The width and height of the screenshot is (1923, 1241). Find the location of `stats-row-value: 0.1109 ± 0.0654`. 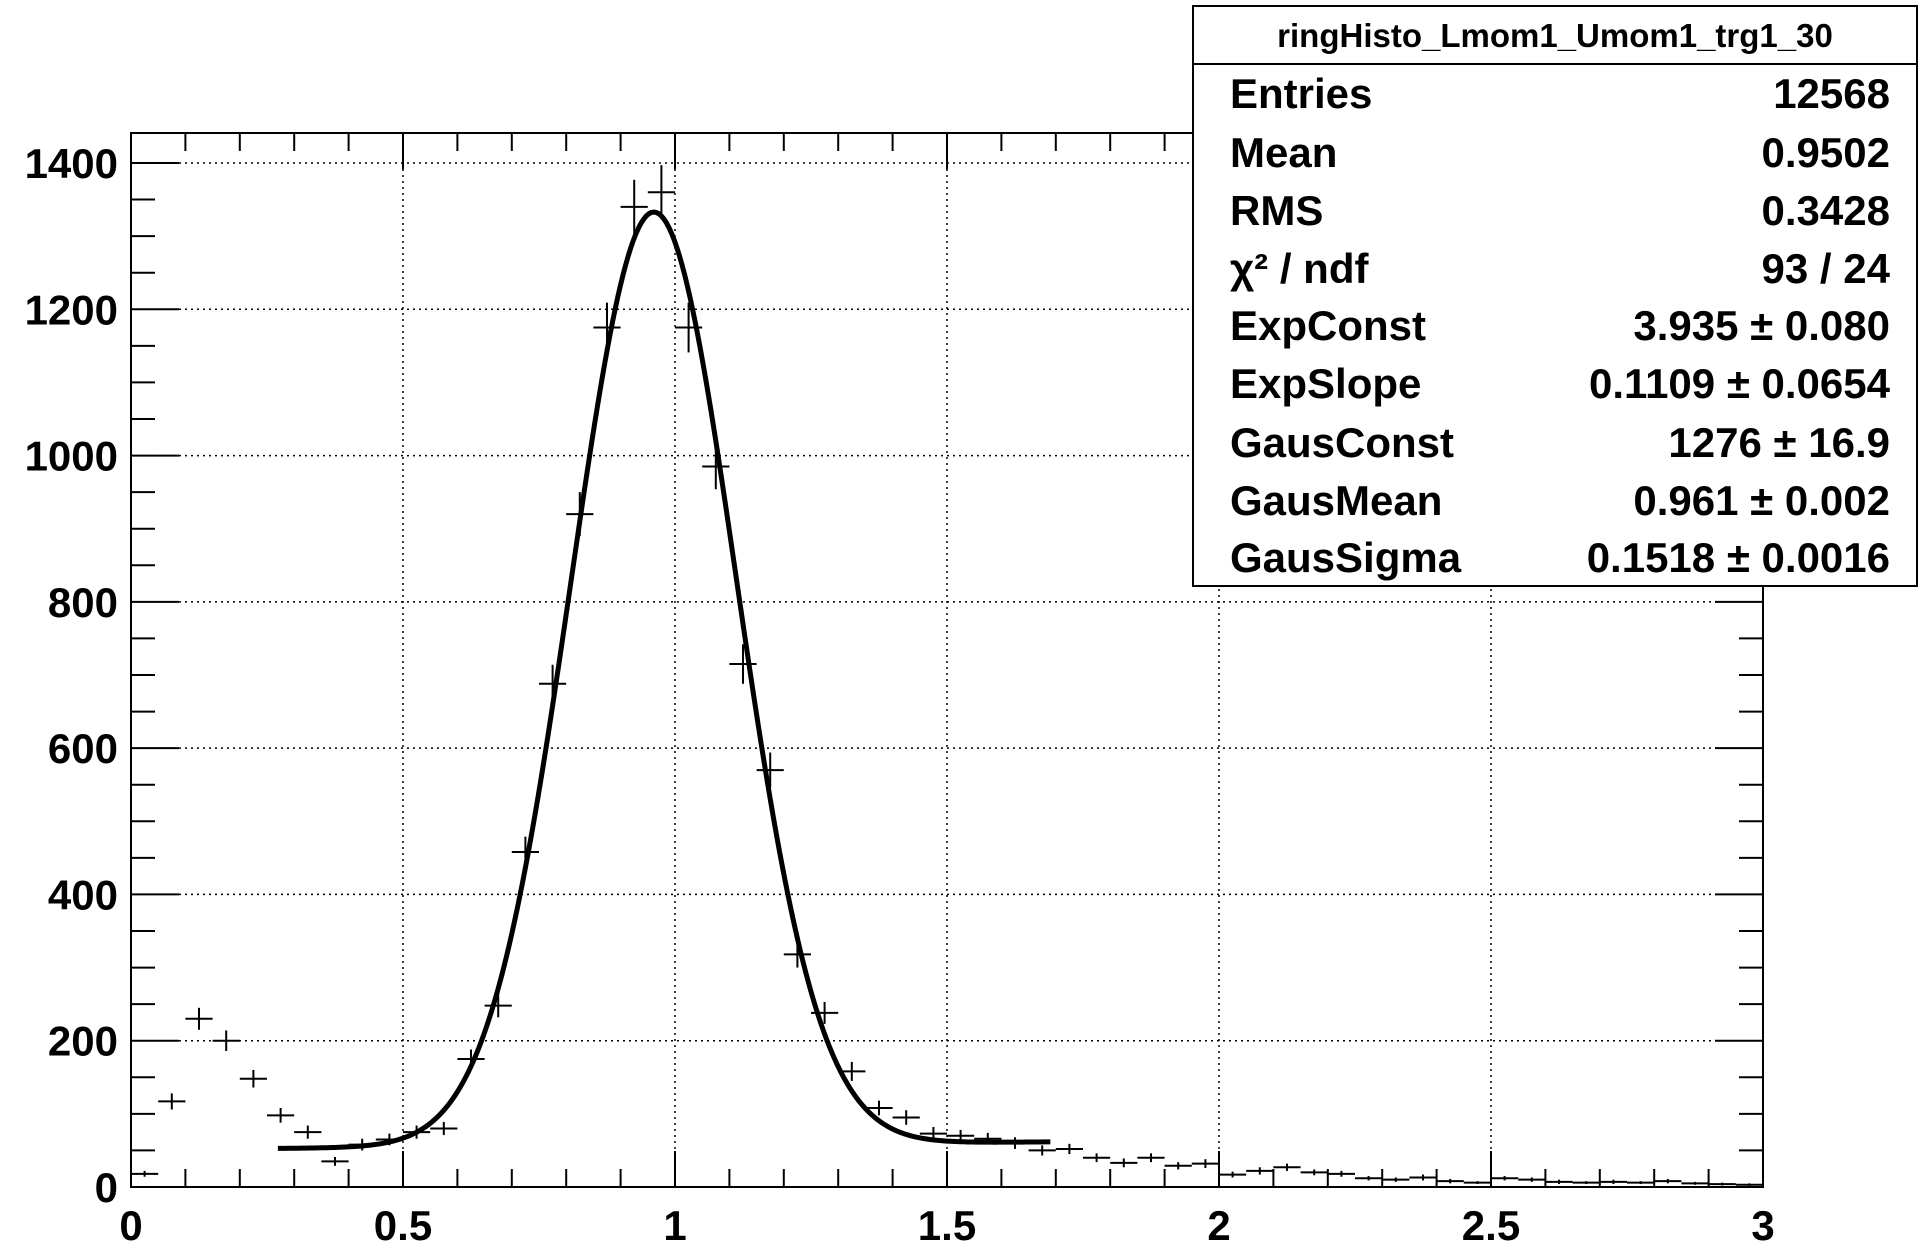

stats-row-value: 0.1109 ± 0.0654 is located at coordinates (1740, 383).